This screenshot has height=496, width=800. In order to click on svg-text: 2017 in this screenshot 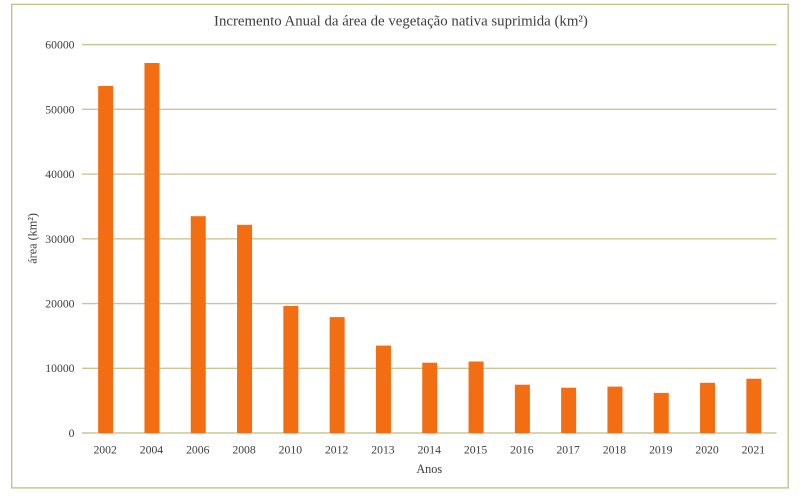, I will do `click(568, 449)`.